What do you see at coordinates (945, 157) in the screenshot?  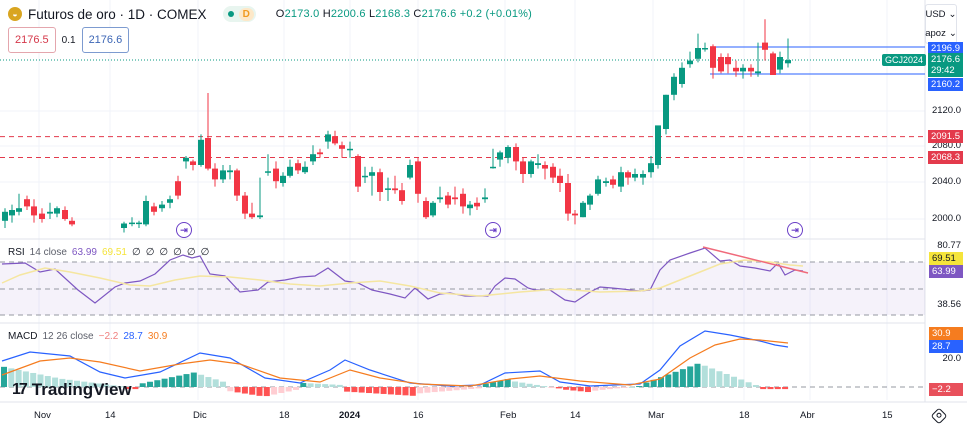 I see `level-tag-2068: 2068.3` at bounding box center [945, 157].